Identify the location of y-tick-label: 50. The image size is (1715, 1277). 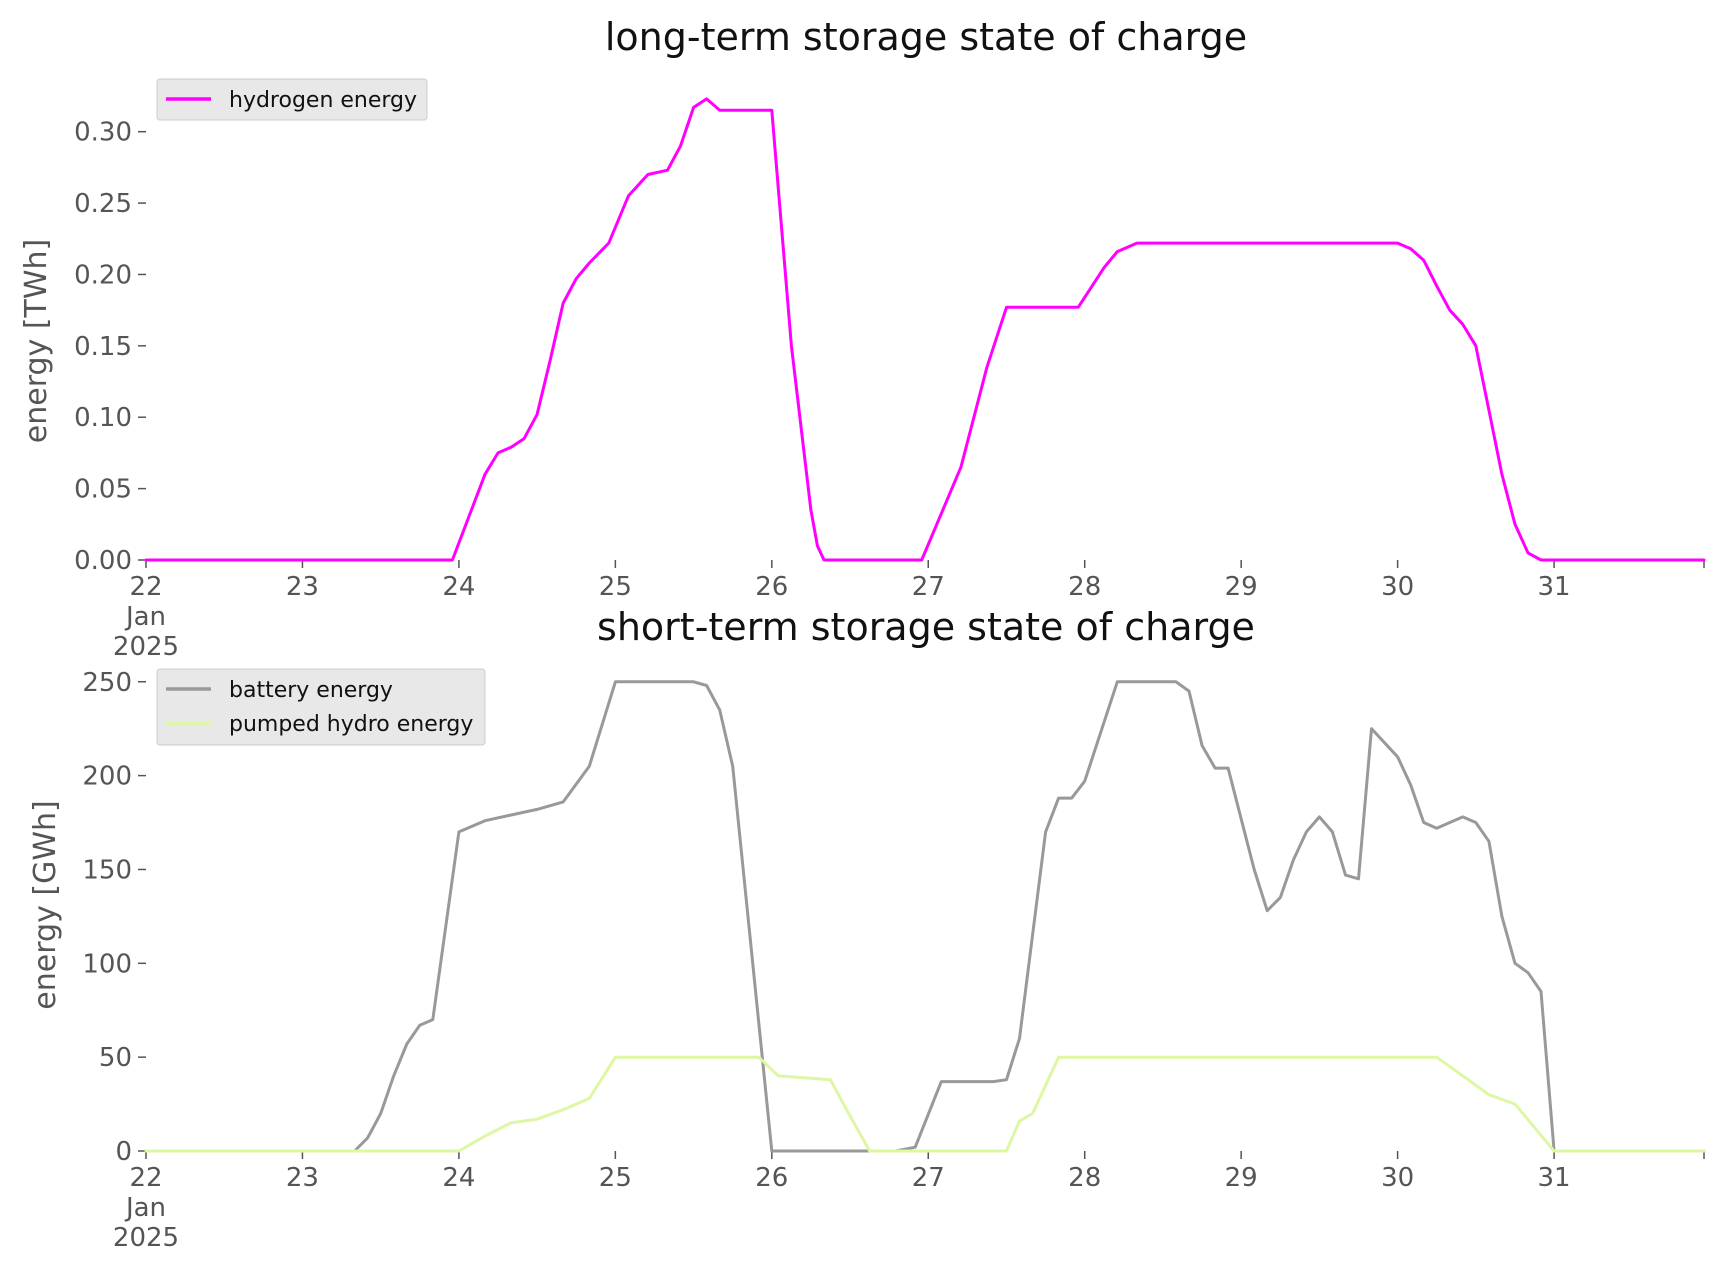
(115, 1058).